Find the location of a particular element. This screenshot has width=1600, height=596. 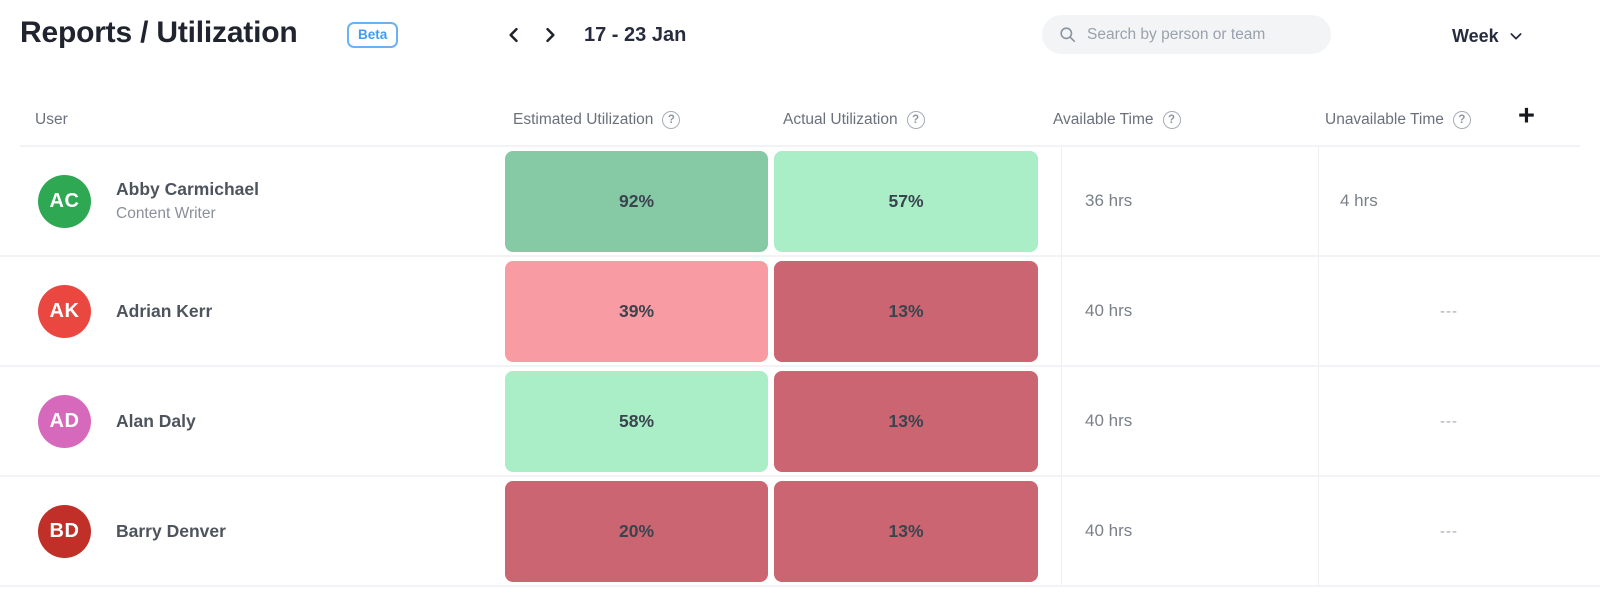

user-name: Barry Denver is located at coordinates (171, 530).